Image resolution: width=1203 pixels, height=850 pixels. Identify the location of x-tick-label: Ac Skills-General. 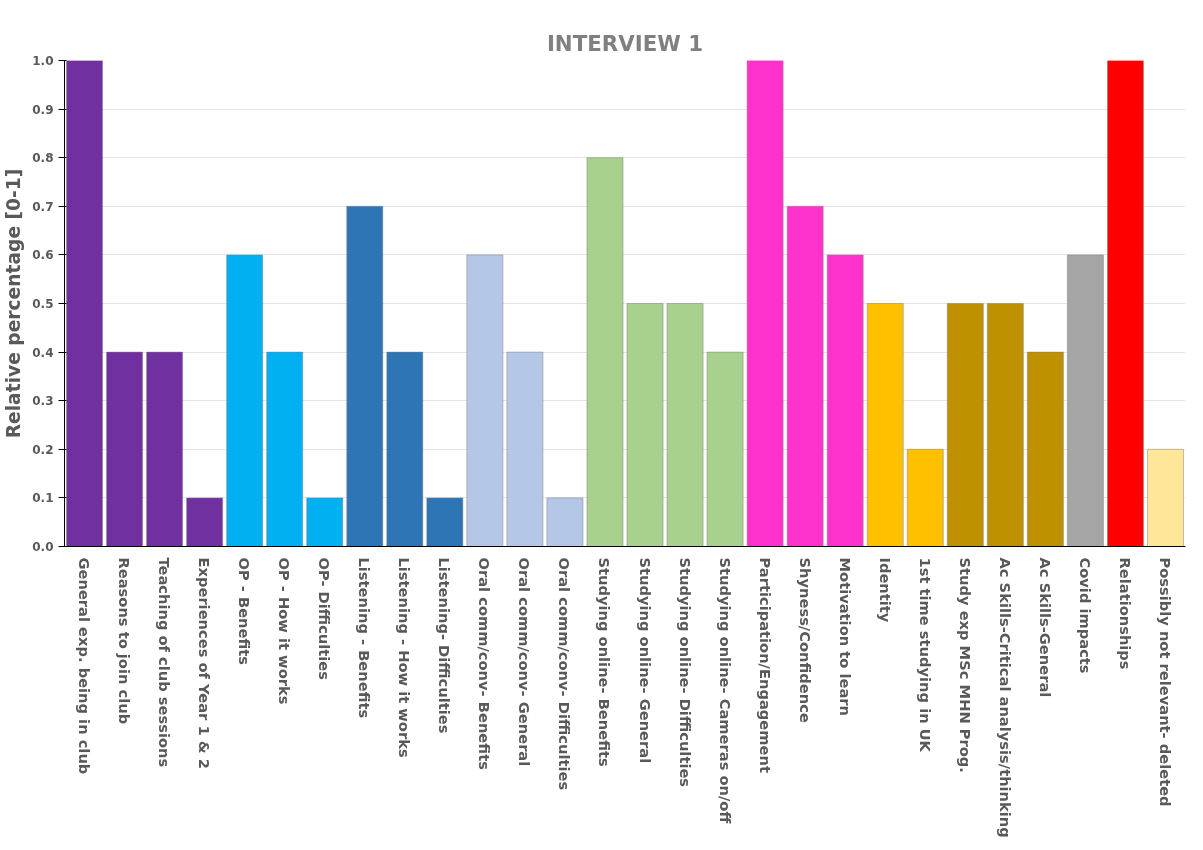
(1045, 627).